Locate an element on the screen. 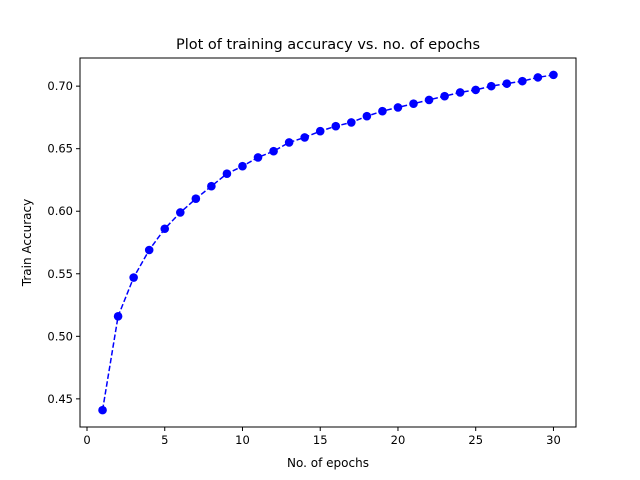 This screenshot has height=480, width=640. y-axis: 0.45 0.50 0.55 0.60 0.65 0.70 is located at coordinates (63, 242).